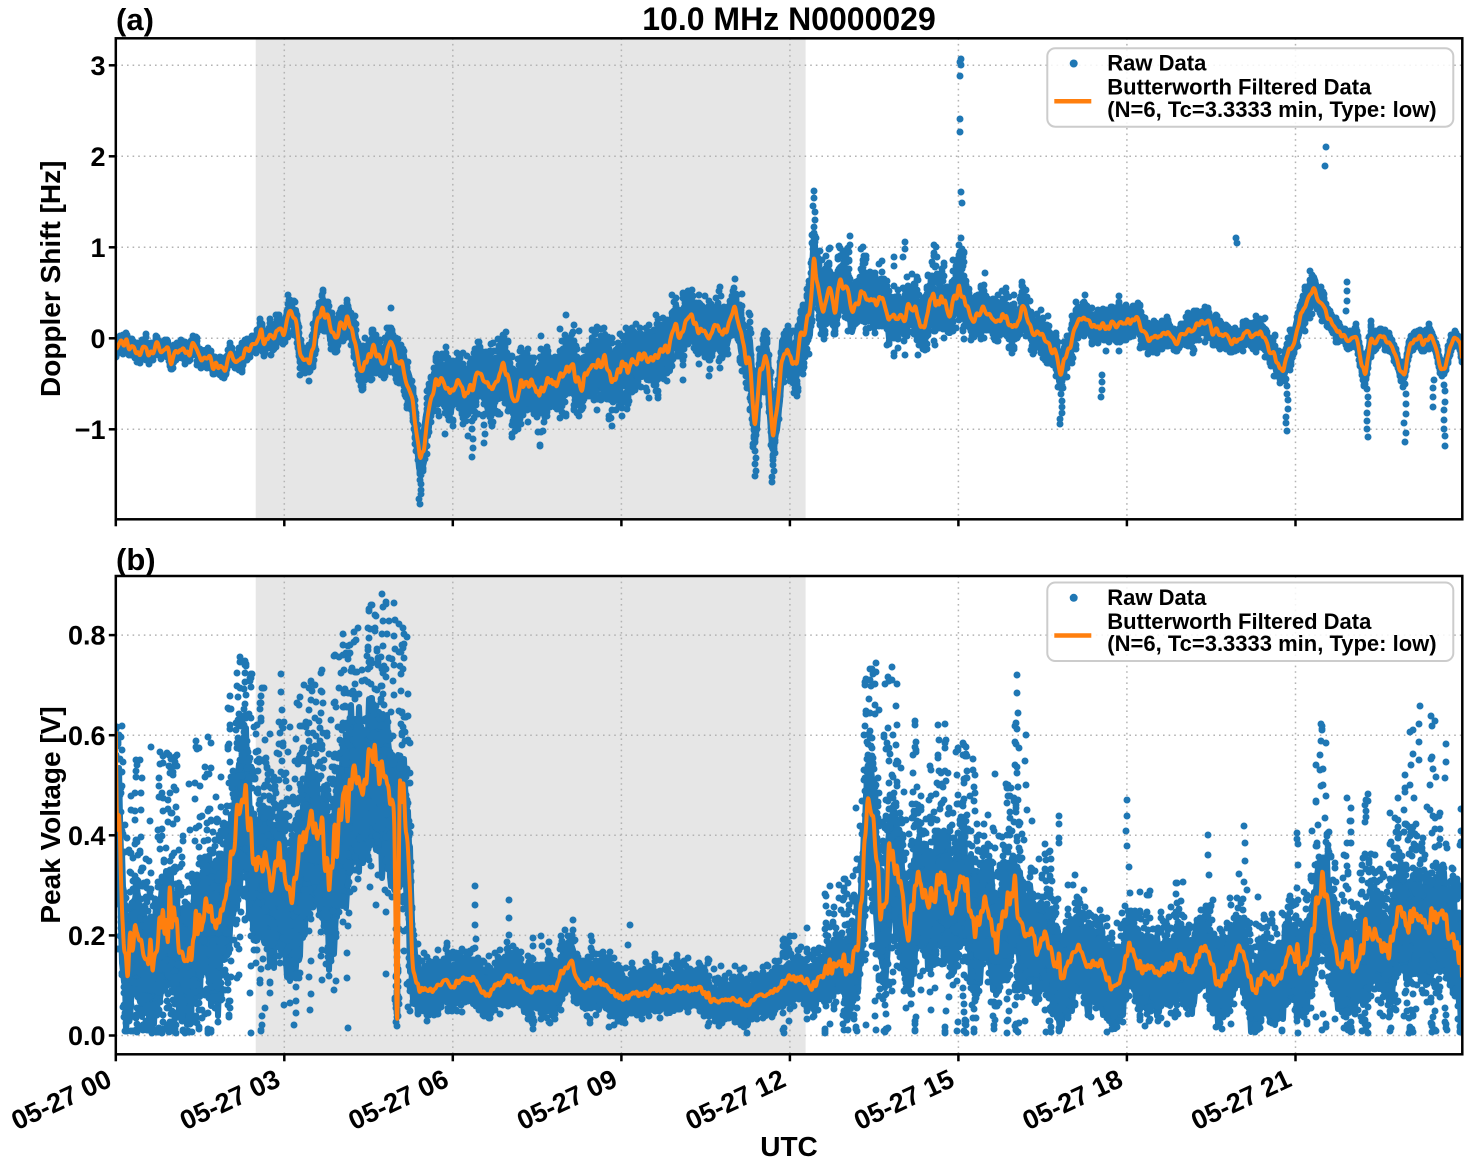 The image size is (1472, 1172). Describe the element at coordinates (87, 636) in the screenshot. I see `svg-text: 0.8` at that location.